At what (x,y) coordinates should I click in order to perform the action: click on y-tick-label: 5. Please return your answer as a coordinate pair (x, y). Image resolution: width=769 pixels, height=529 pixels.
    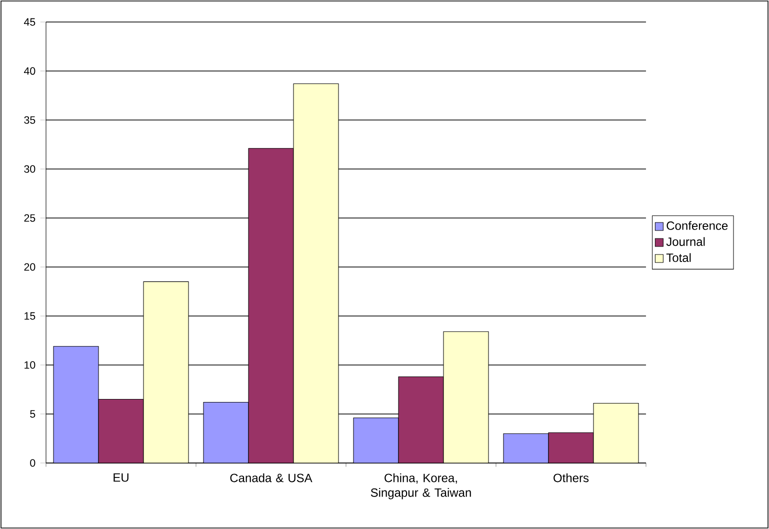
    Looking at the image, I should click on (33, 414).